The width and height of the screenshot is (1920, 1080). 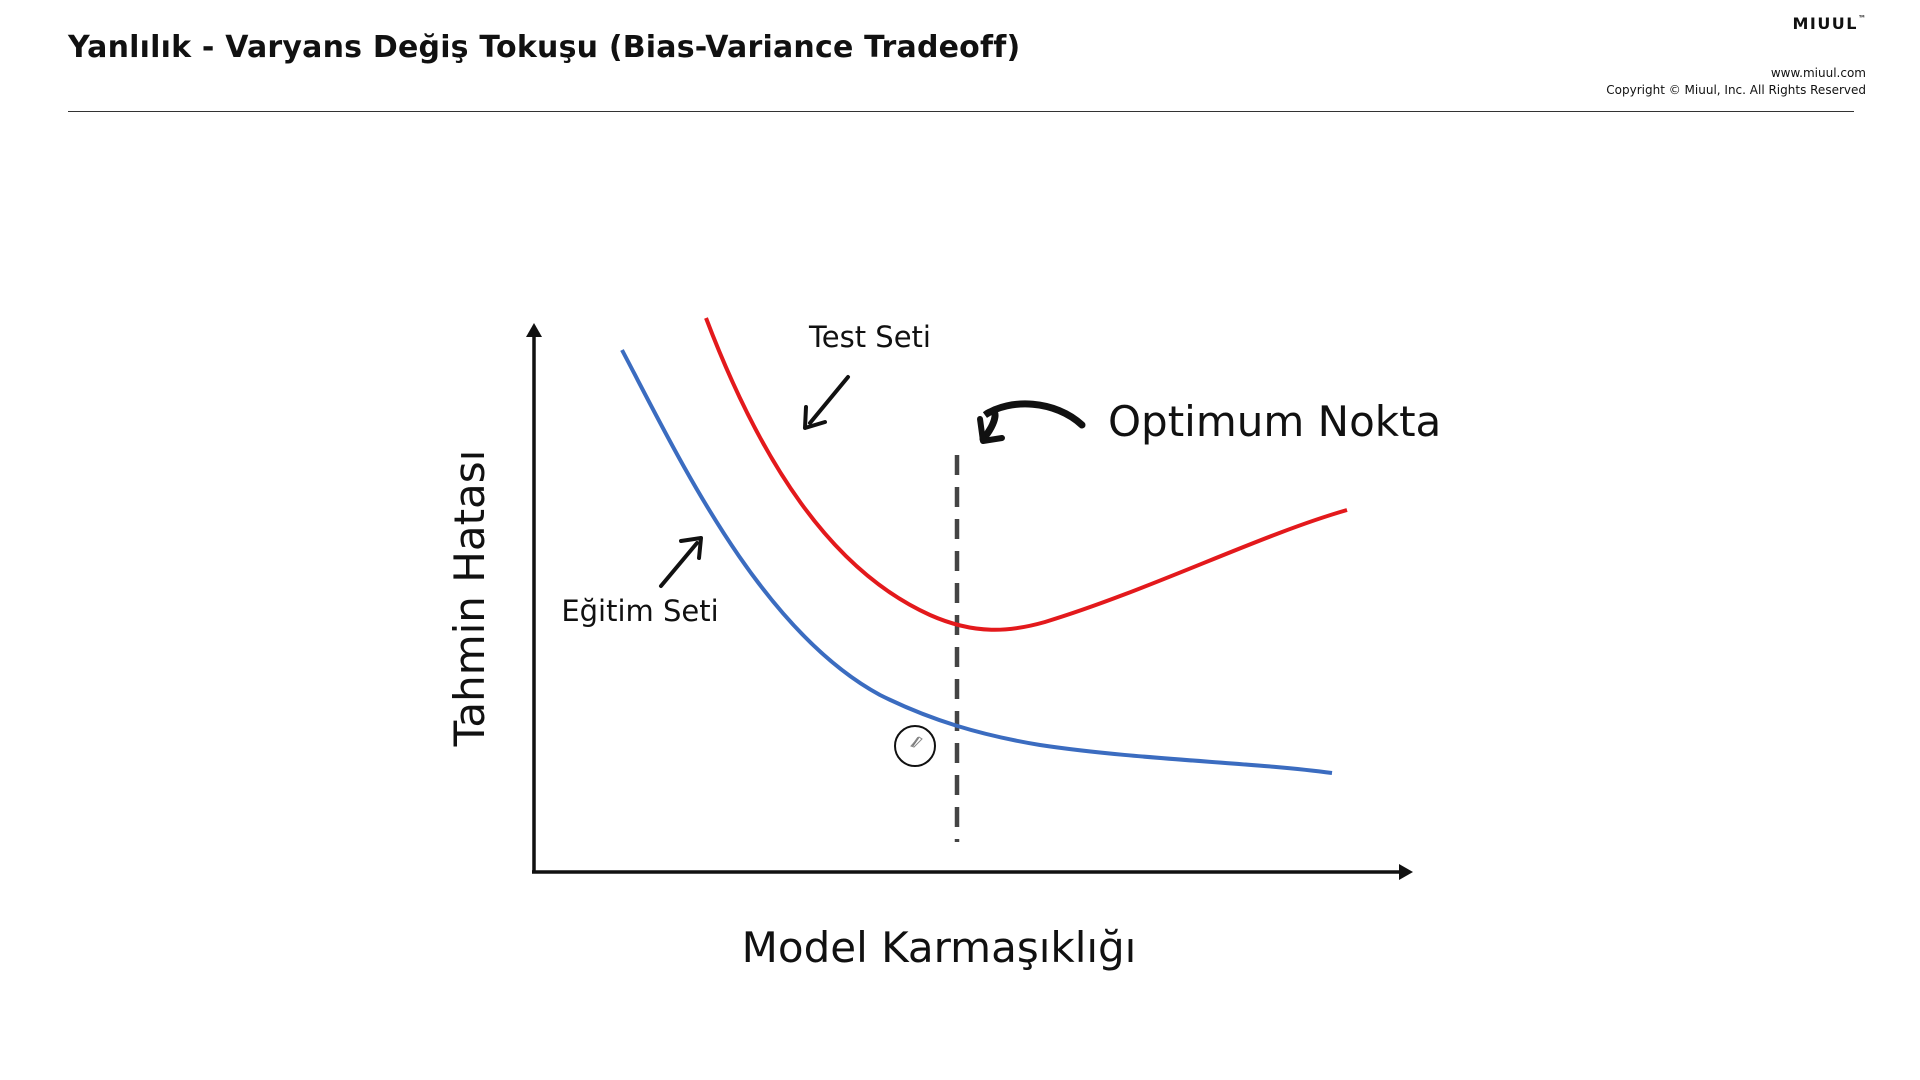 I want to click on arrow-up-right-icon, so click(x=681, y=562).